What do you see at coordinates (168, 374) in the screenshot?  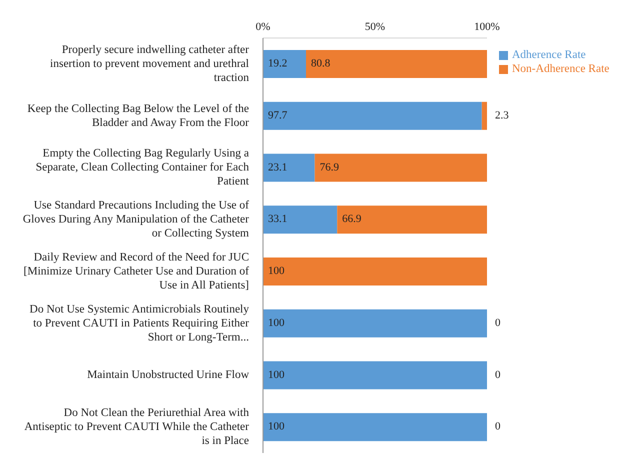 I see `y-tick-label: Maintain Unobstructed Urine Flow` at bounding box center [168, 374].